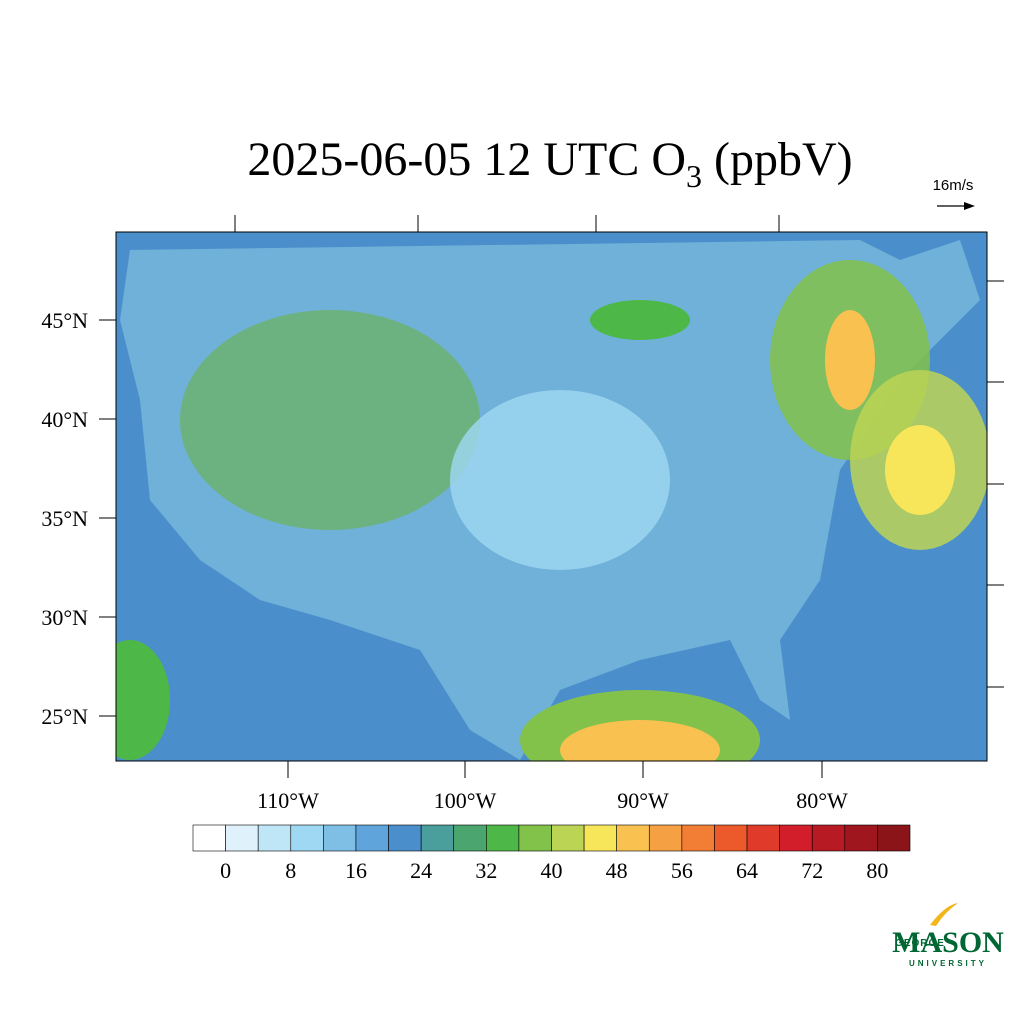 The image size is (1024, 1024). I want to click on lon-label: 100°W, so click(465, 800).